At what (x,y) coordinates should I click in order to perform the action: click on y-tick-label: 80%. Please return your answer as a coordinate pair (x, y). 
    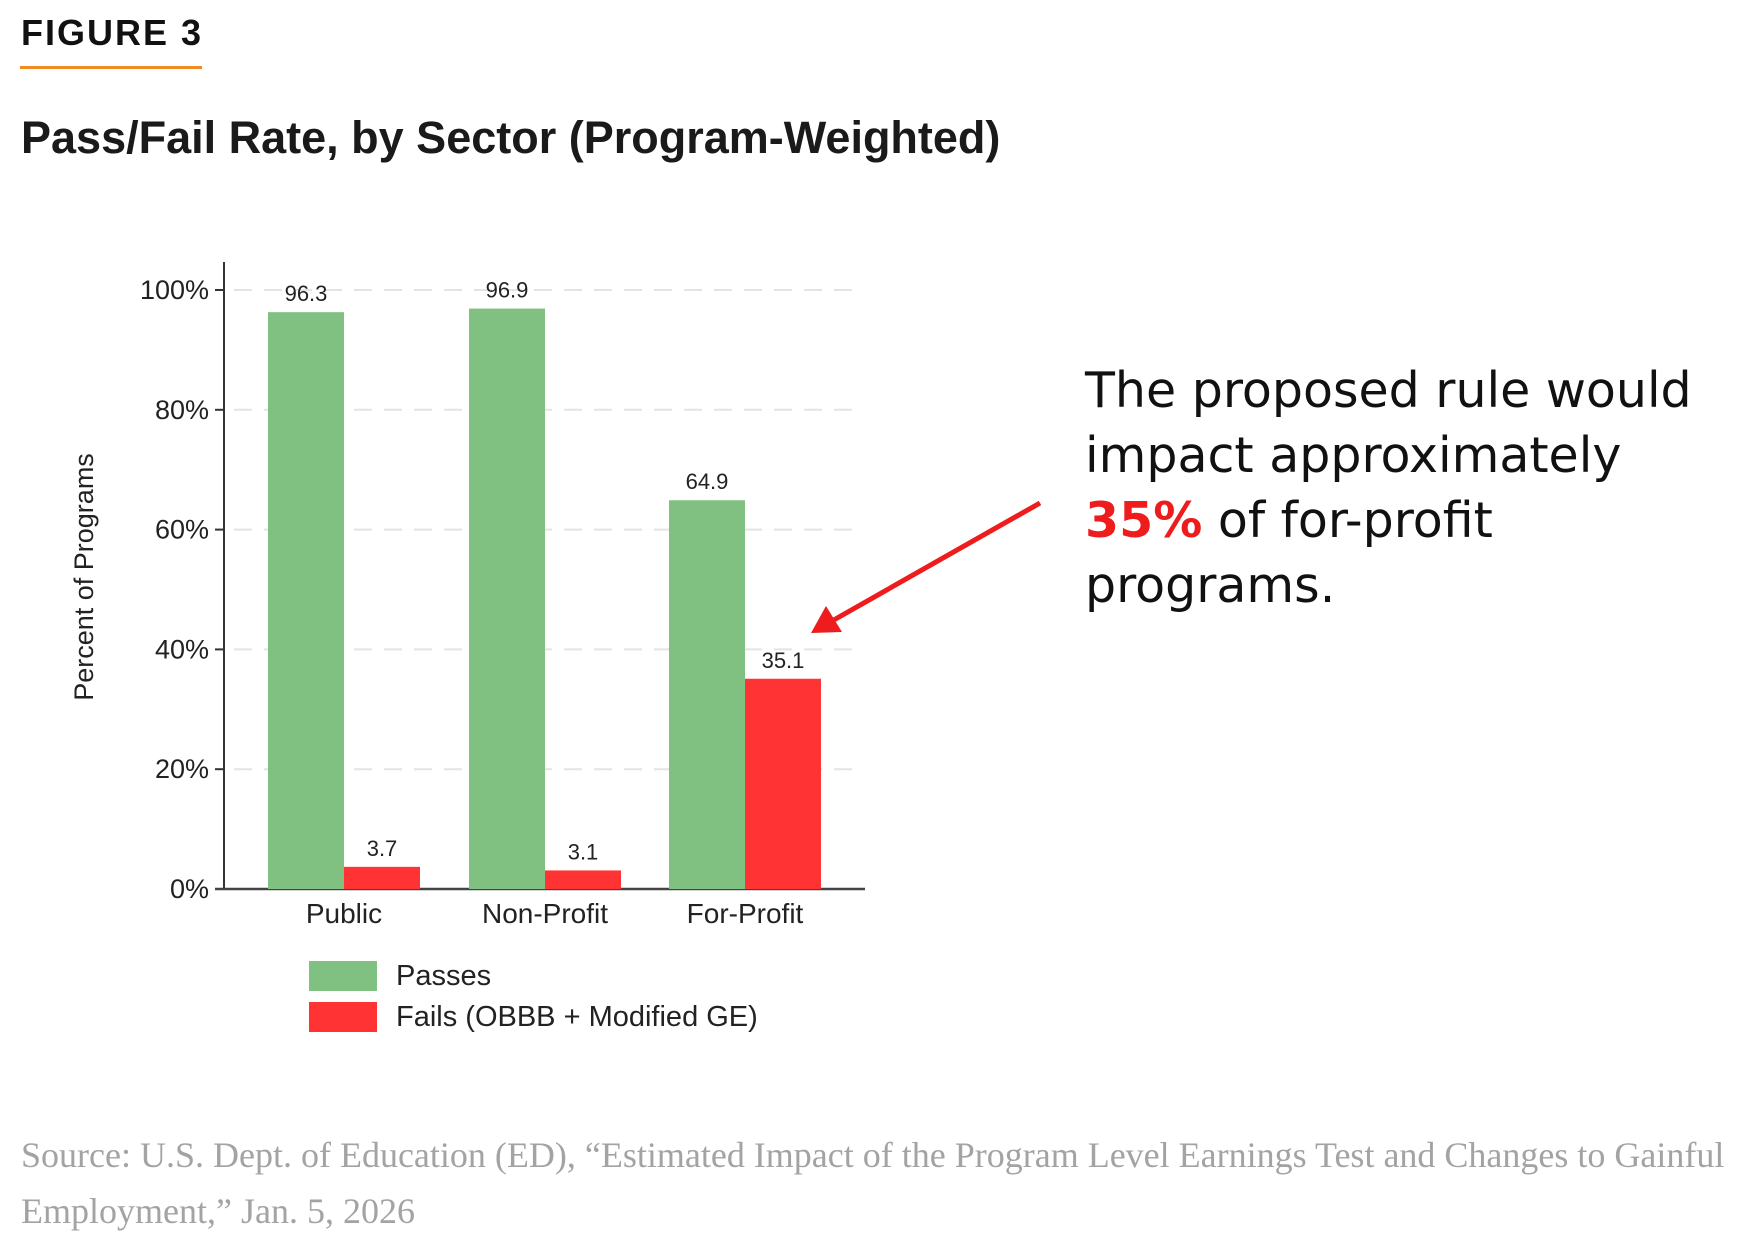
    Looking at the image, I should click on (182, 410).